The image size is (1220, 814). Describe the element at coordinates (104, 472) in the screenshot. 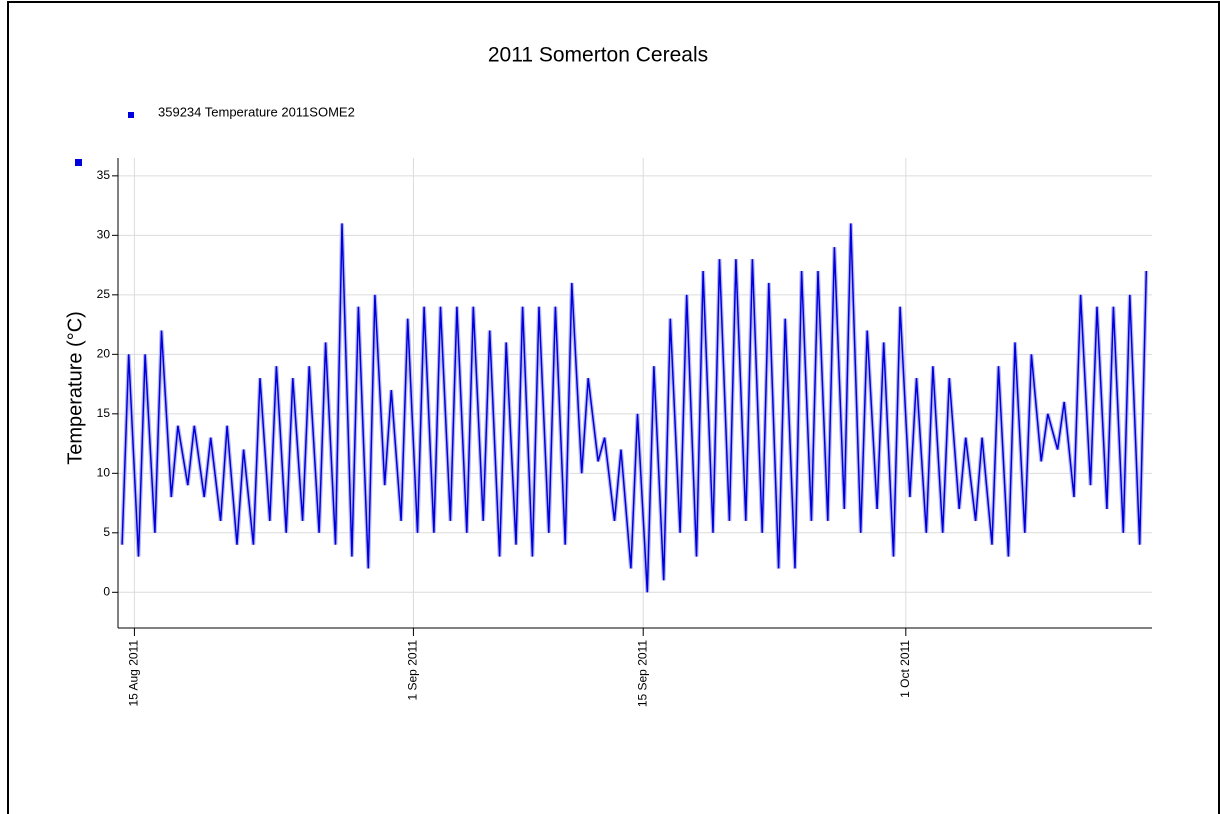

I see `y-tick-label: 10` at that location.